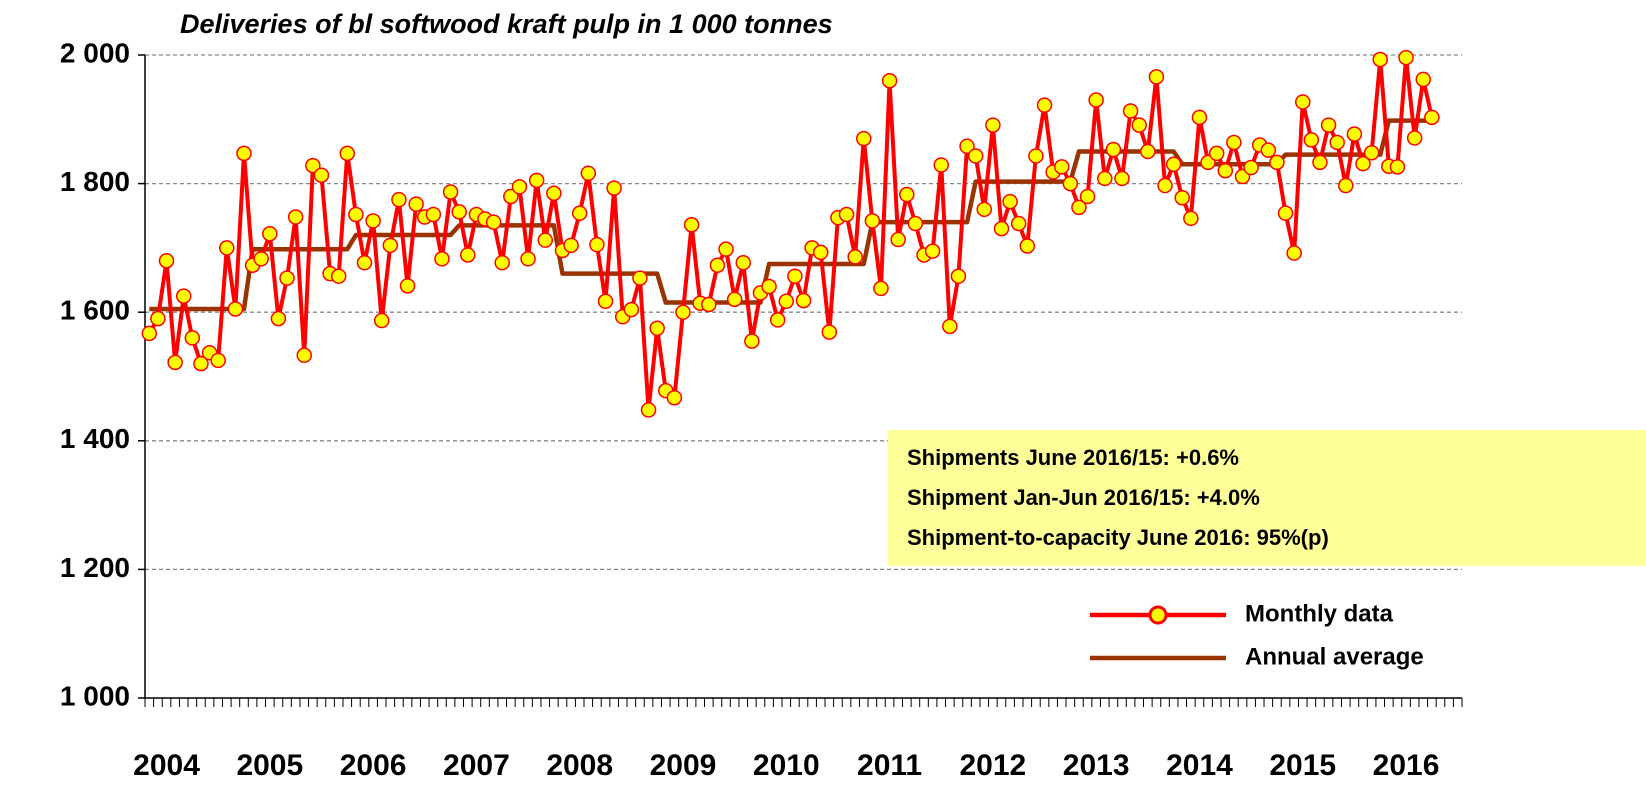 This screenshot has width=1646, height=810. Describe the element at coordinates (95, 181) in the screenshot. I see `y-tick-label: 1 800` at that location.